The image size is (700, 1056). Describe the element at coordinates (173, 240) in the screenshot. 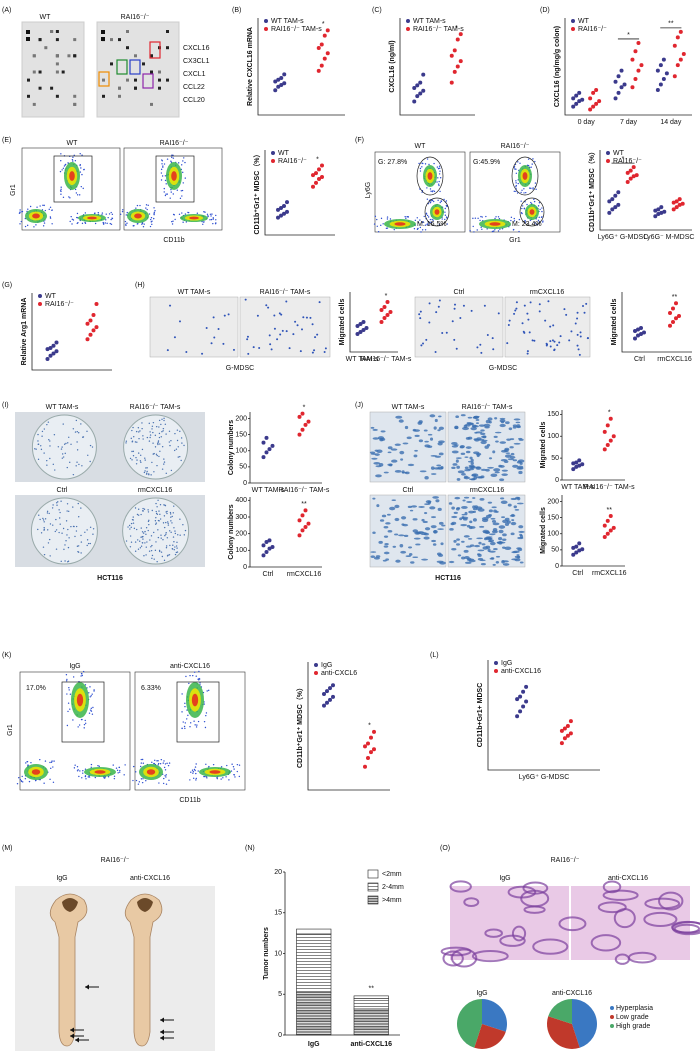

I see `axis-label: CD11b` at that location.